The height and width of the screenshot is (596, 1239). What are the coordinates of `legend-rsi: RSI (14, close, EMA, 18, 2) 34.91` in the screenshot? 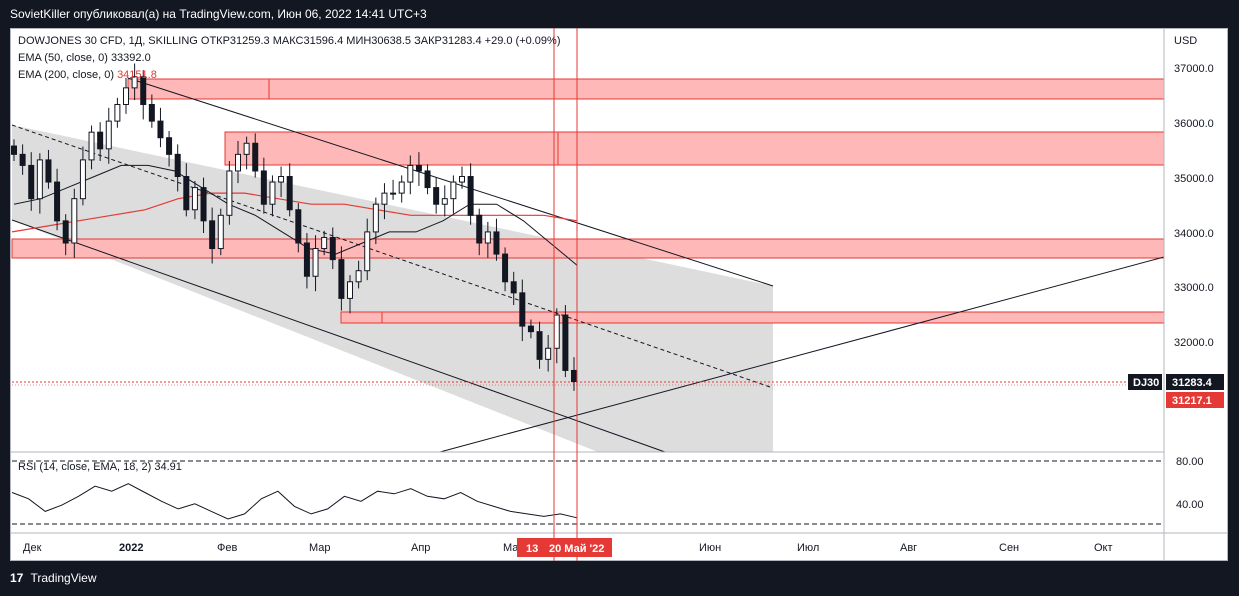 It's located at (100, 467).